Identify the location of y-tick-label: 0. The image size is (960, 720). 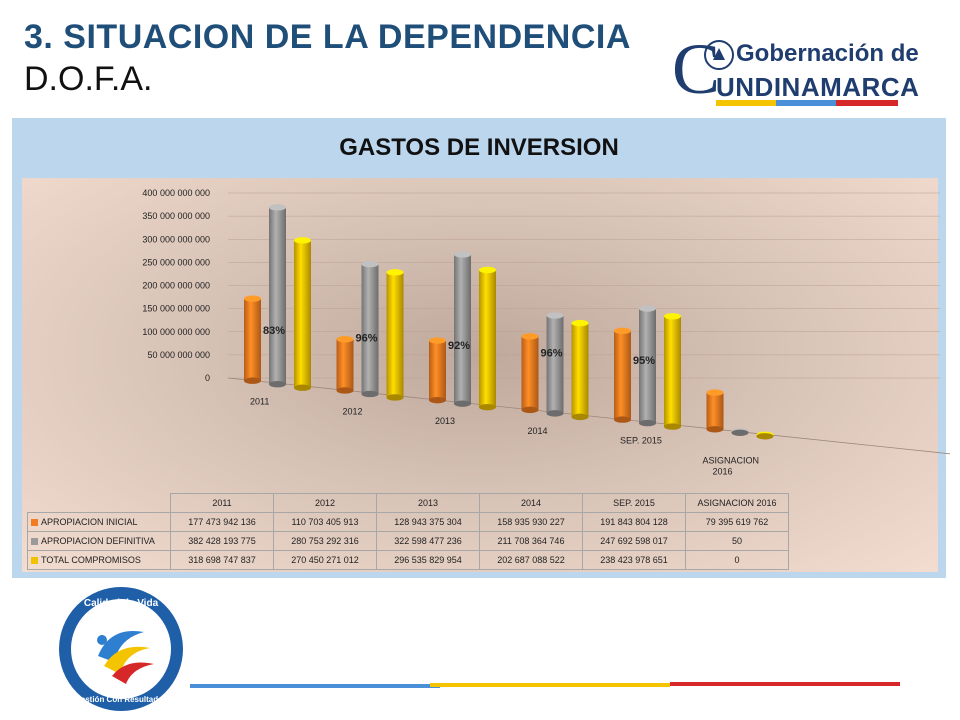
(207, 378).